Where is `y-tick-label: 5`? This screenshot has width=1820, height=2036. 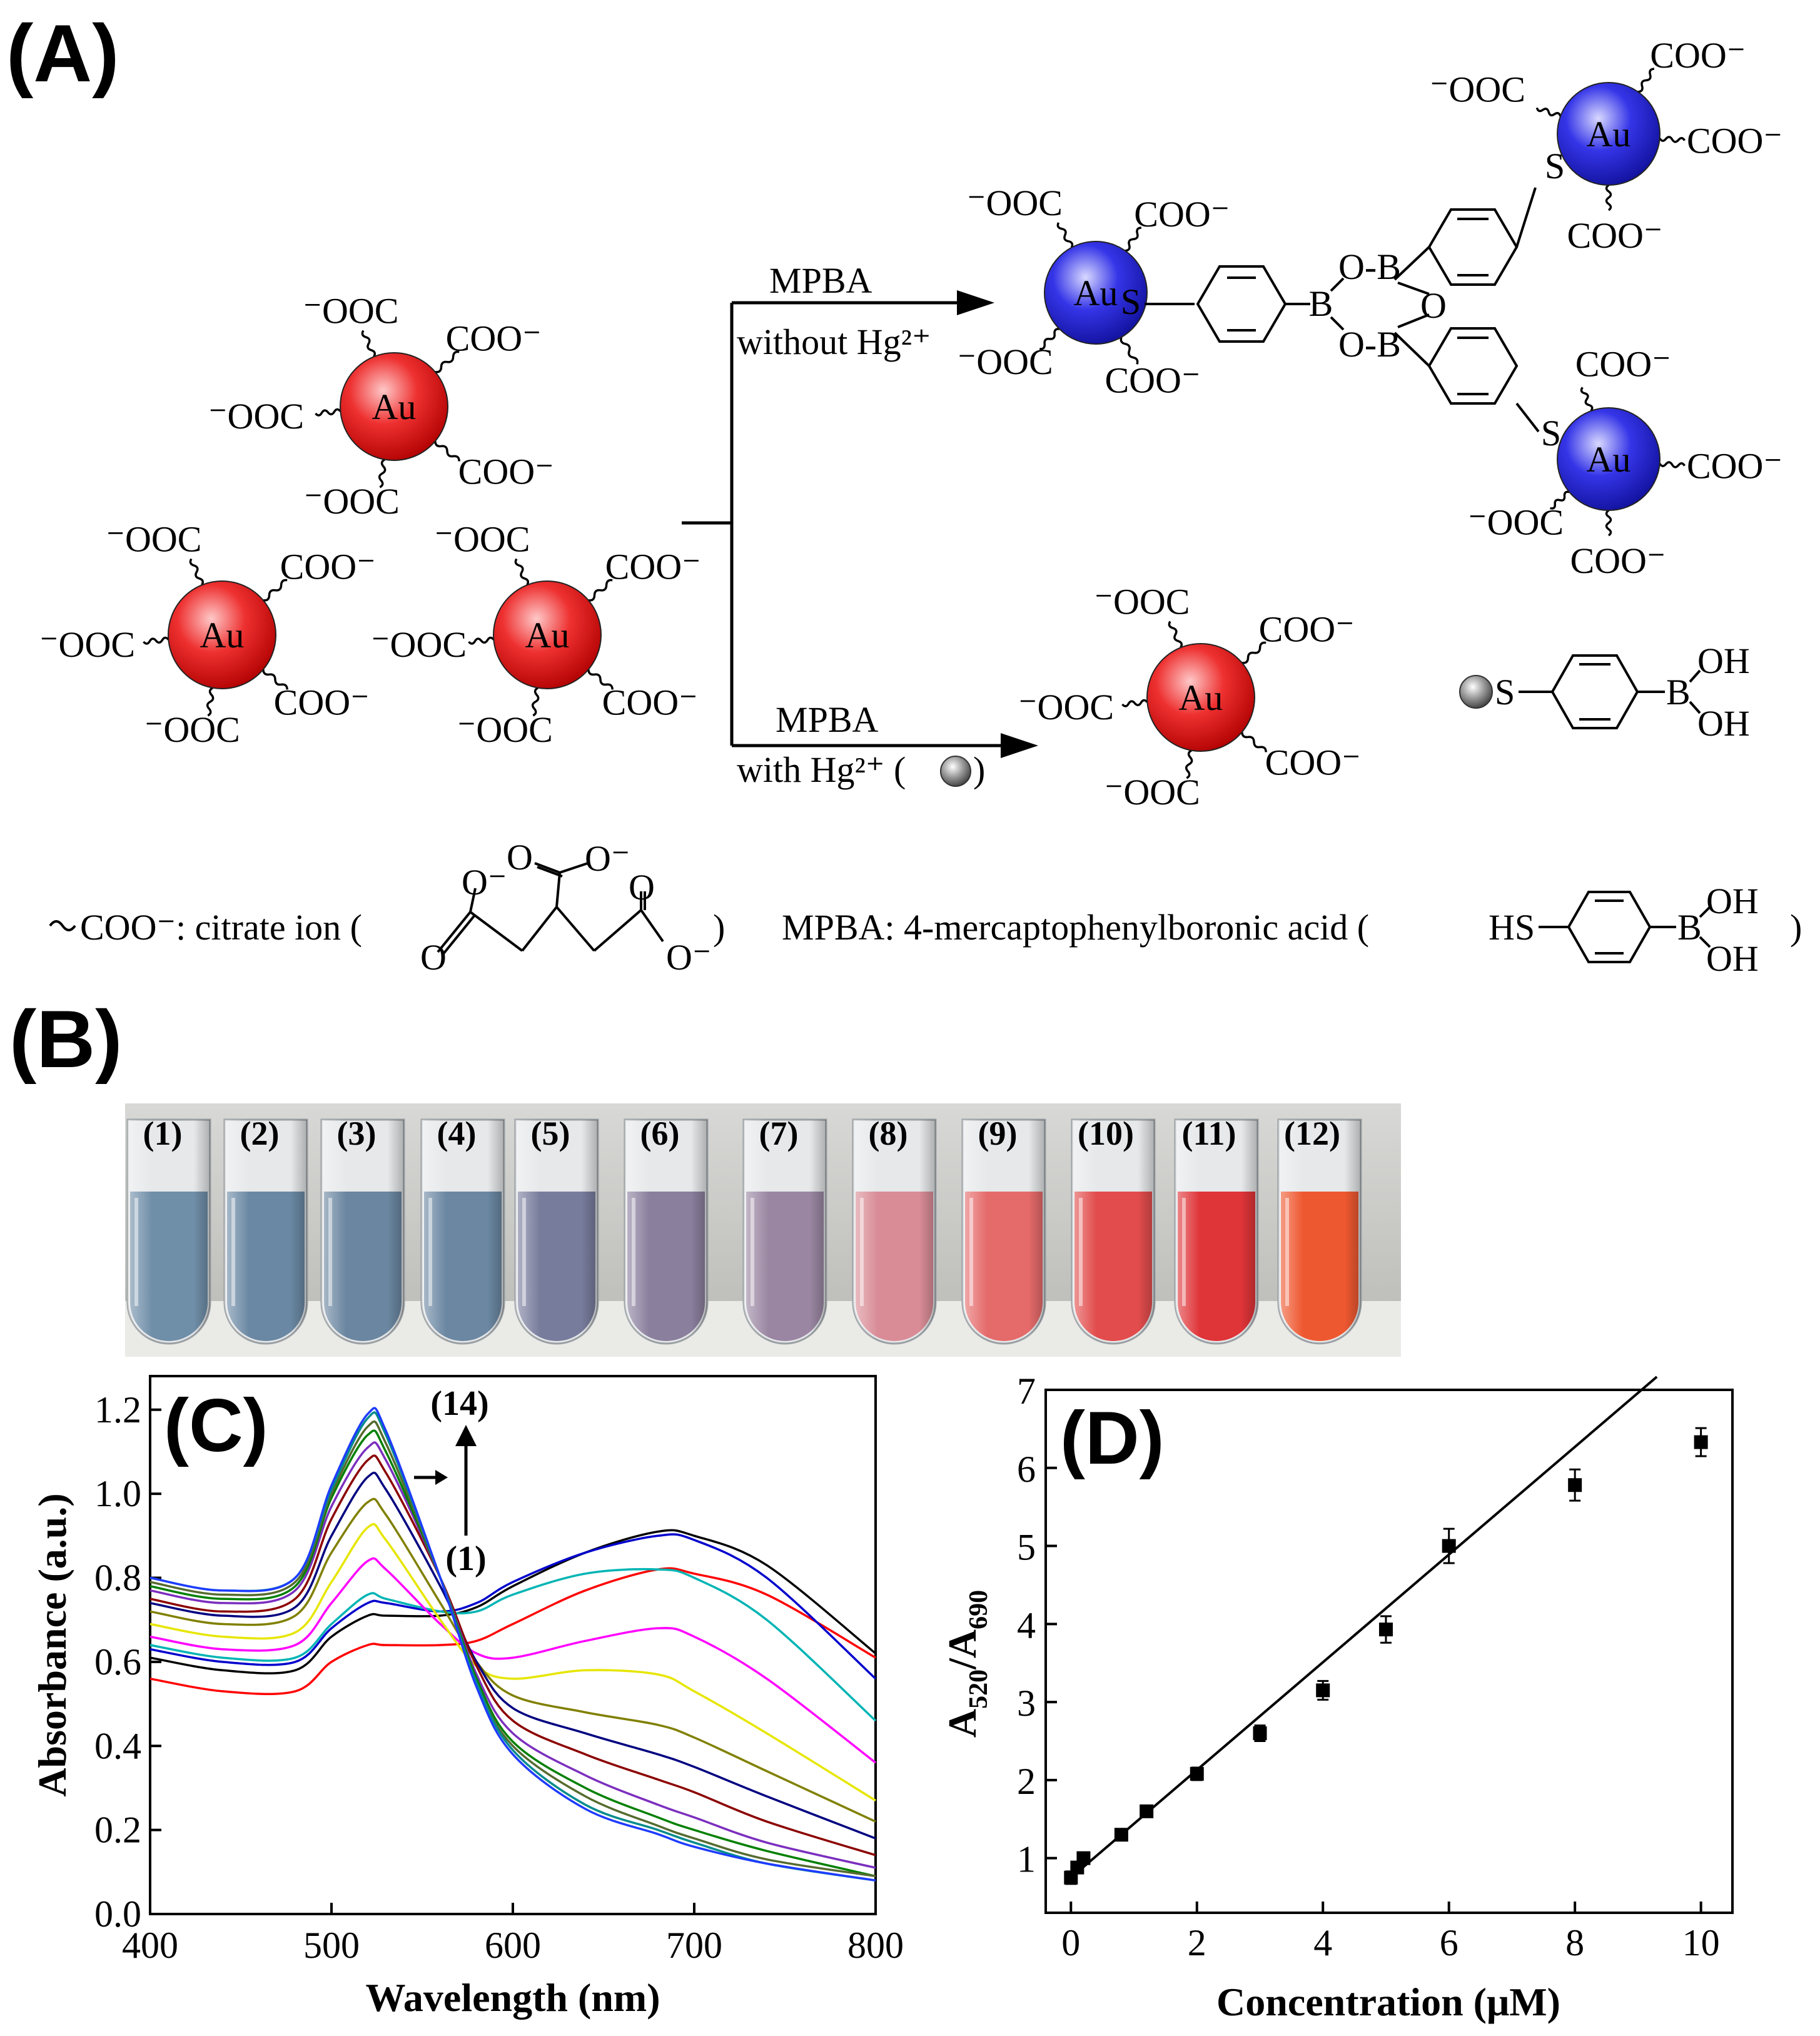
y-tick-label: 5 is located at coordinates (1026, 1548).